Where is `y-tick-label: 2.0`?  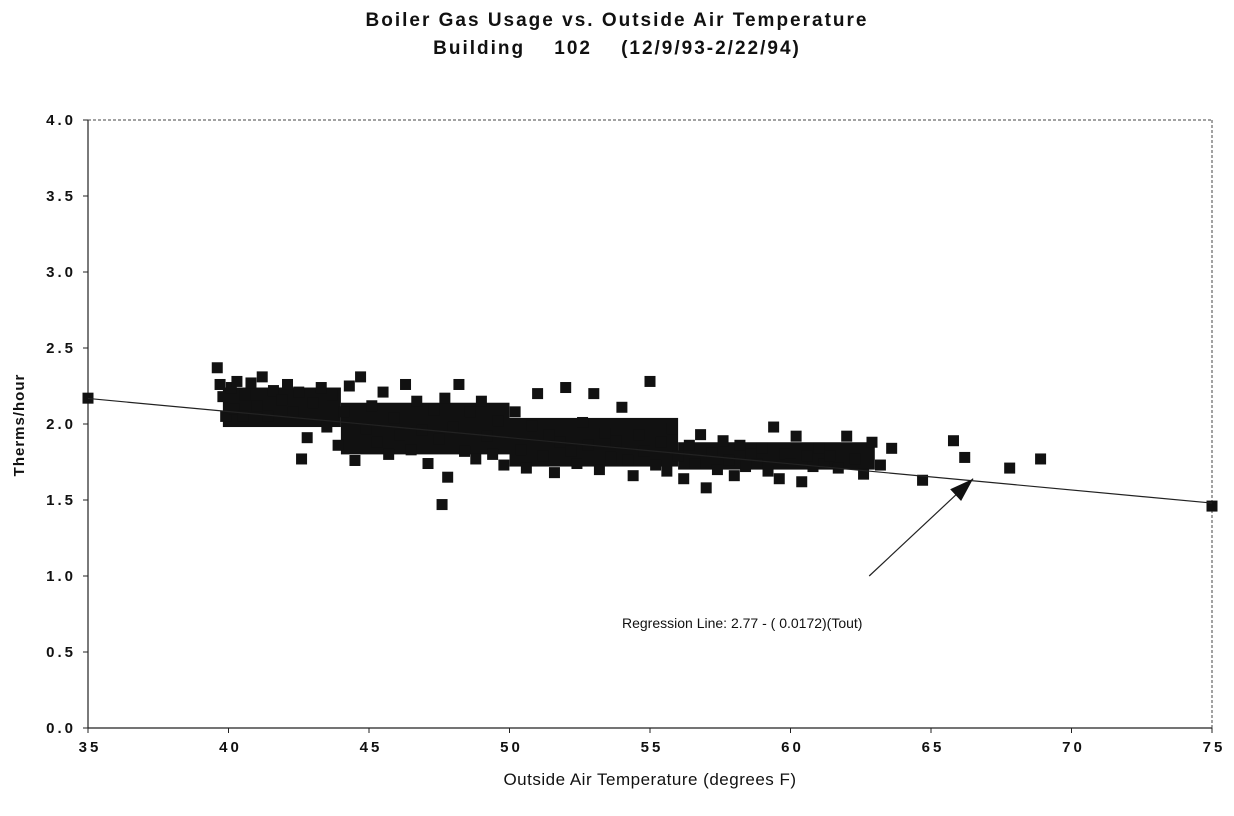
y-tick-label: 2.0 is located at coordinates (61, 424).